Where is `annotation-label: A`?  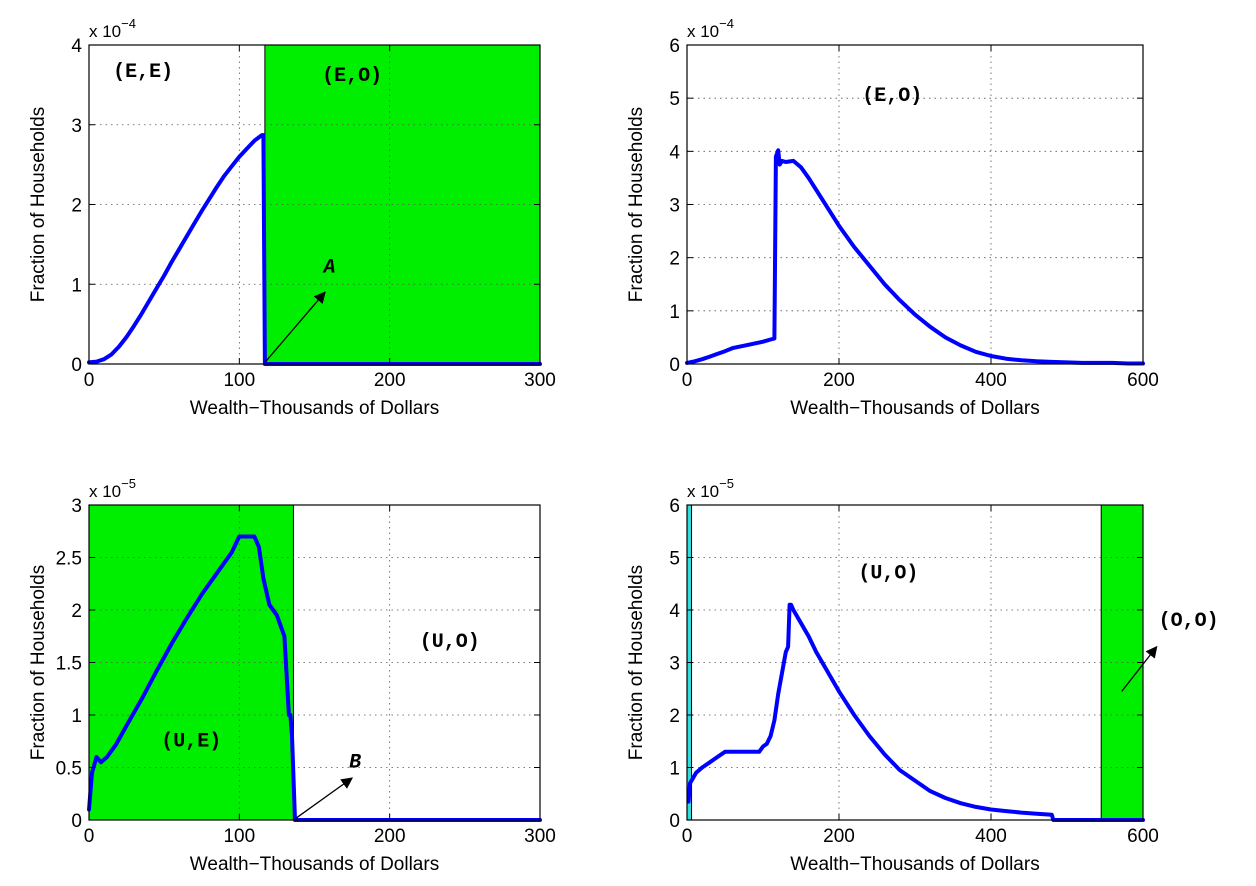 annotation-label: A is located at coordinates (329, 267).